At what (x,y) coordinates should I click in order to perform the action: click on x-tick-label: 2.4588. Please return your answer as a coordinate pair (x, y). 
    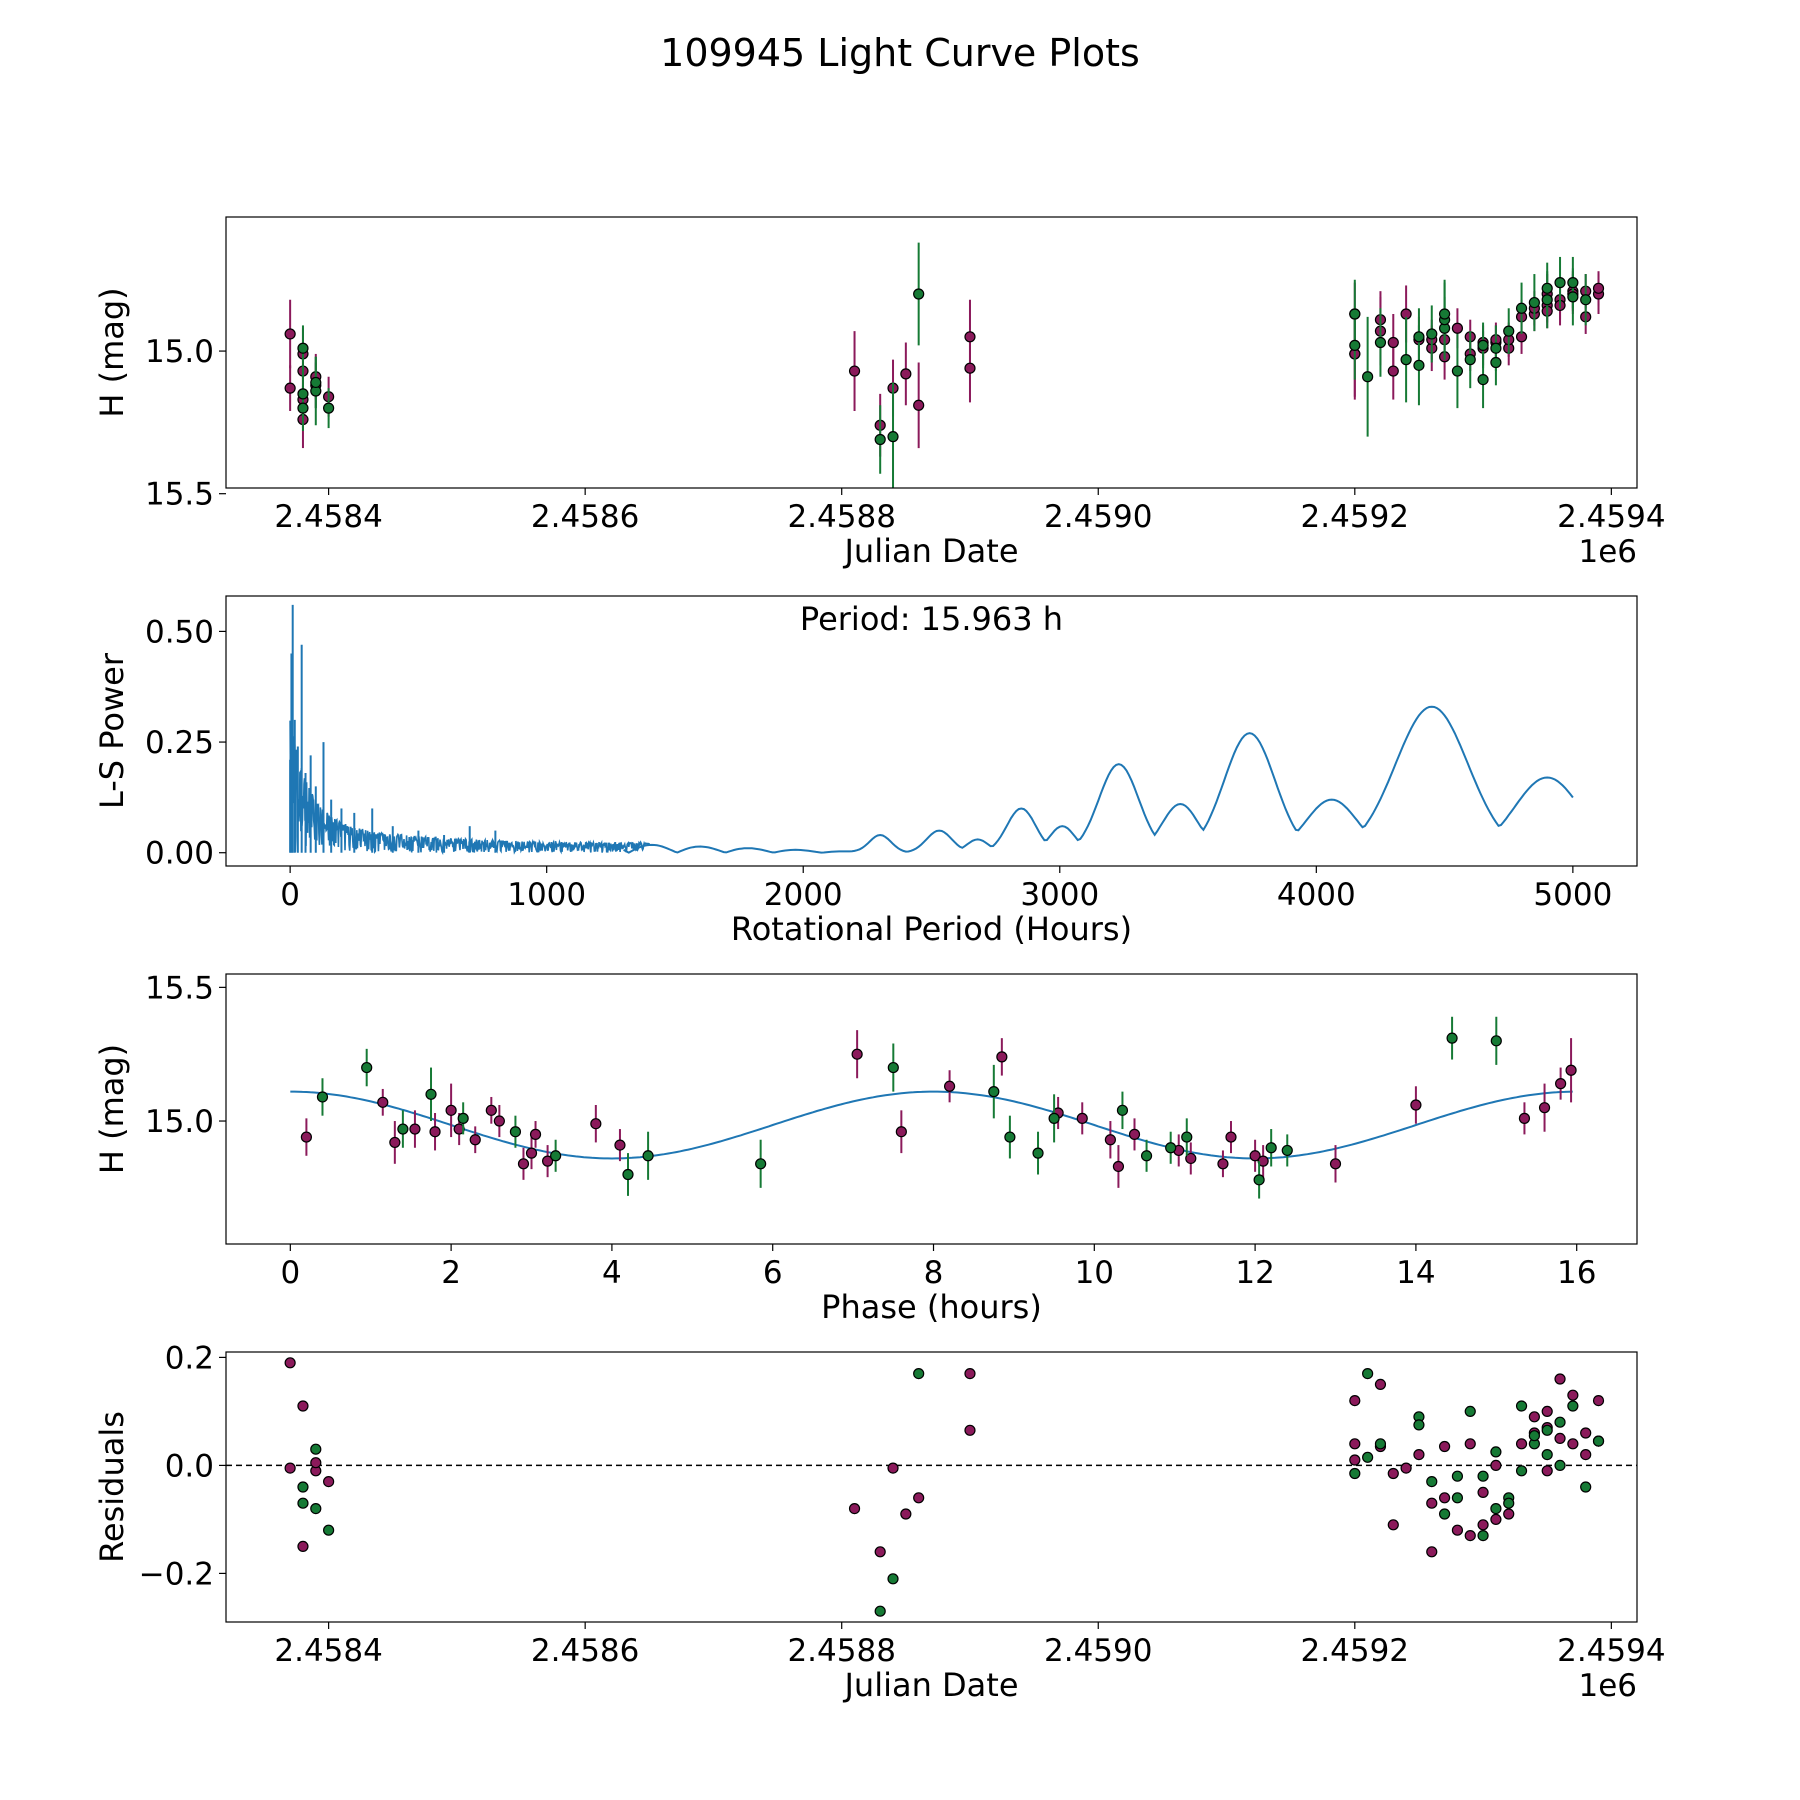
    Looking at the image, I should click on (841, 1651).